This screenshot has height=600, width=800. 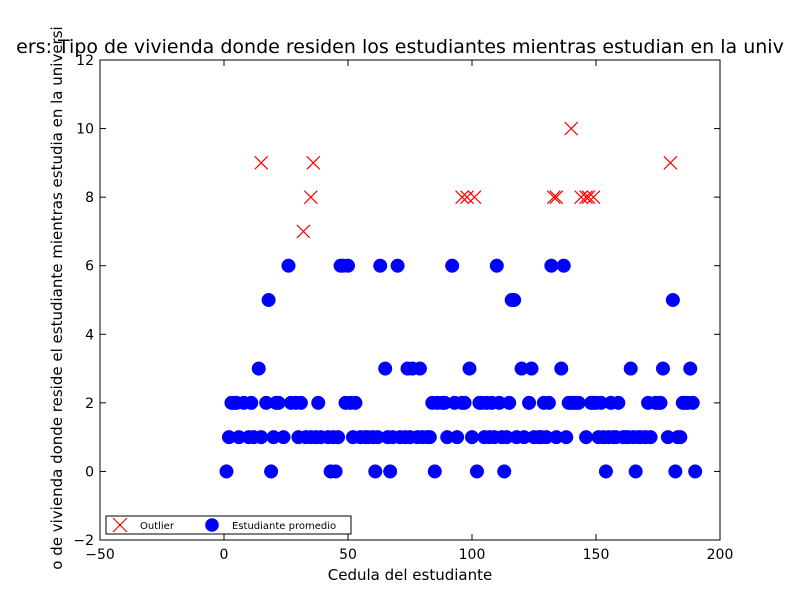 I want to click on y-tick-label: 6, so click(x=89, y=267).